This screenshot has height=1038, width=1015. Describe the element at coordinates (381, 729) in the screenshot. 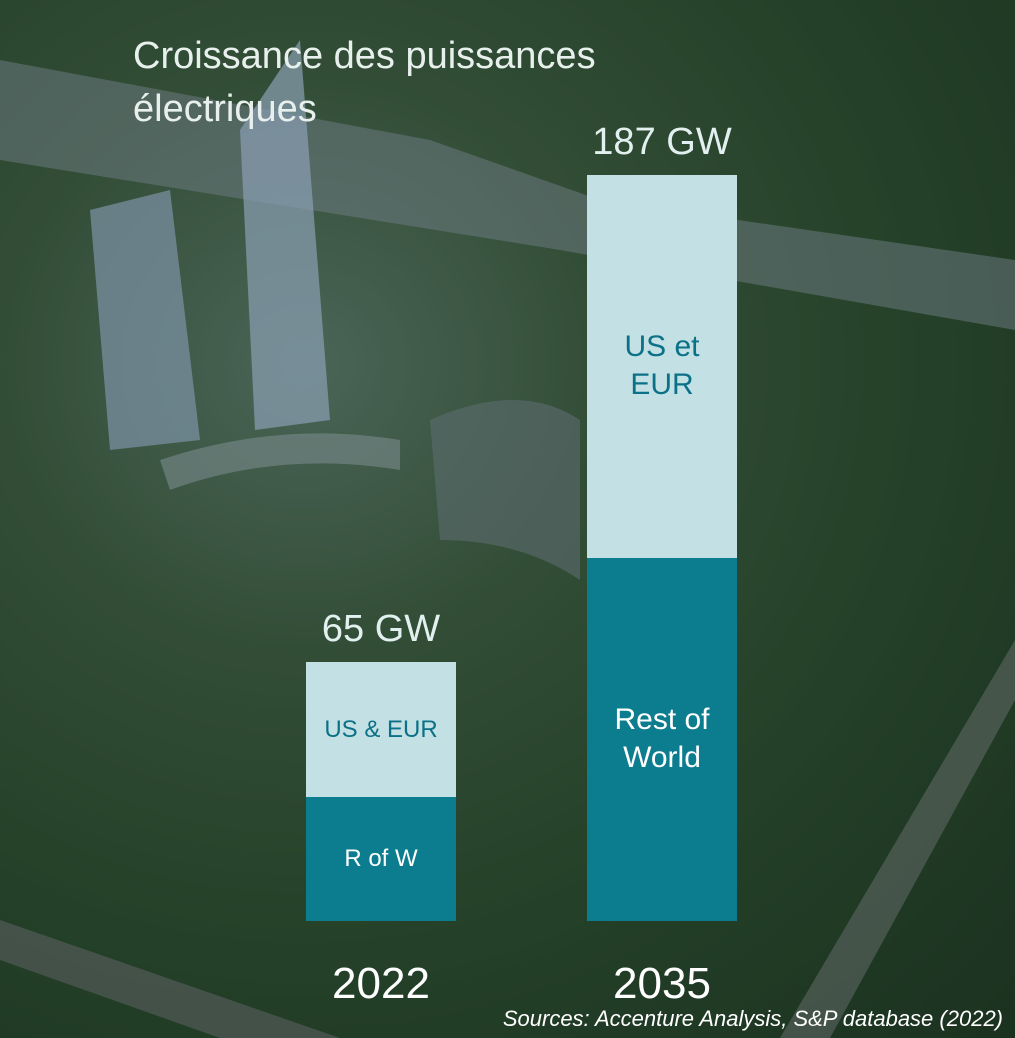

I see `bar-segment: US & EUR` at that location.